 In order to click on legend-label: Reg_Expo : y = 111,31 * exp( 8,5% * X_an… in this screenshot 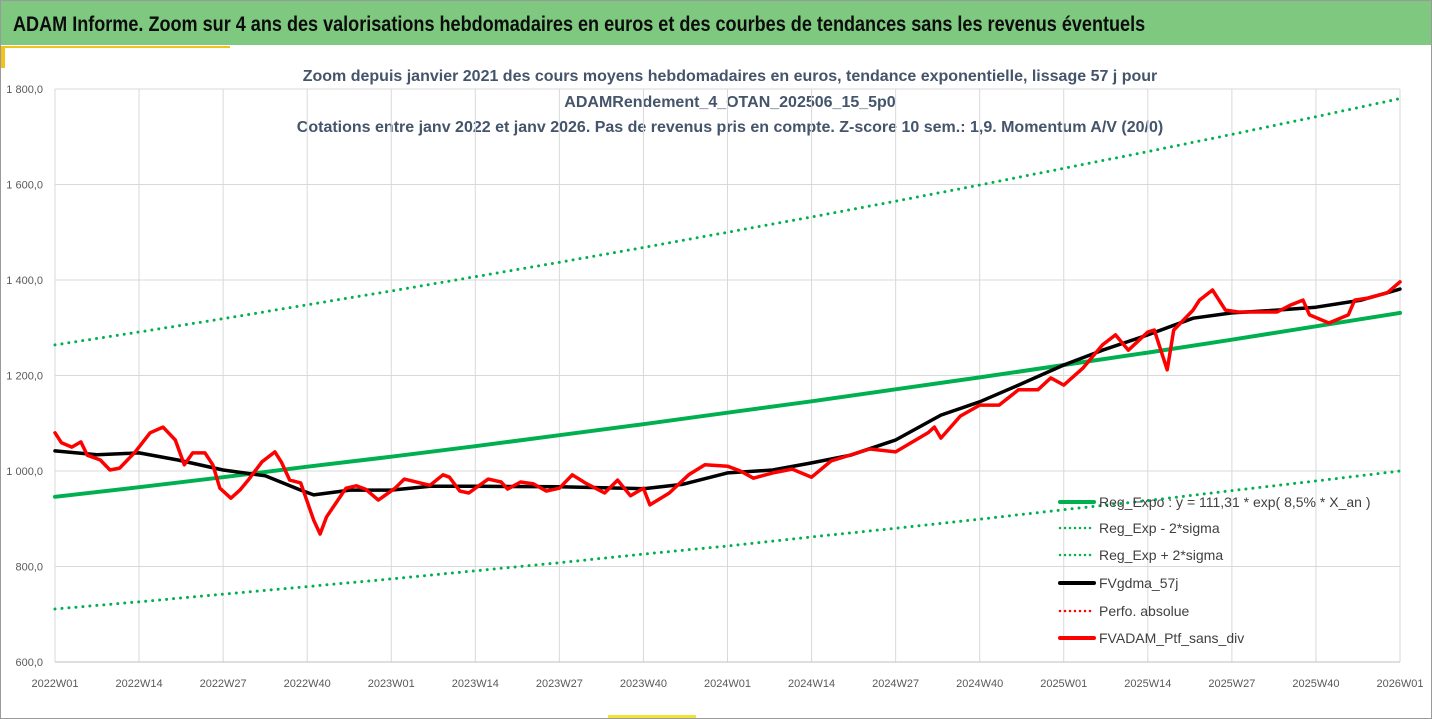, I will do `click(1234, 502)`.